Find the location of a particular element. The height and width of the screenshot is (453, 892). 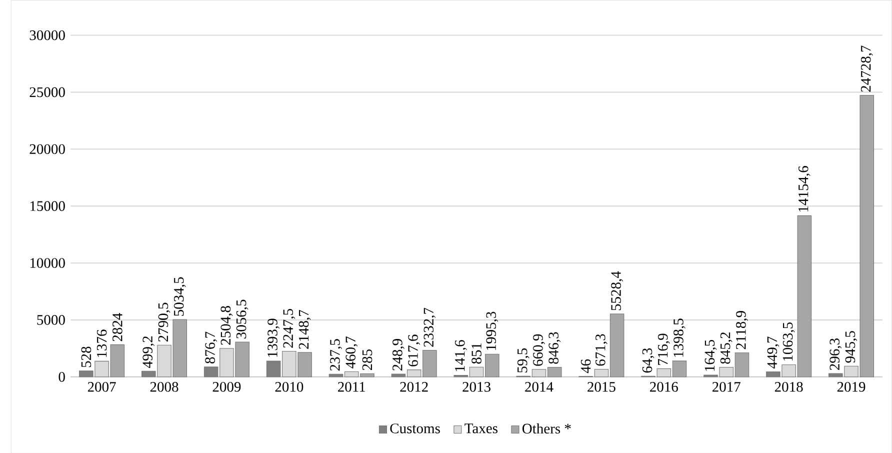

data-label: 1398,5 is located at coordinates (680, 337).